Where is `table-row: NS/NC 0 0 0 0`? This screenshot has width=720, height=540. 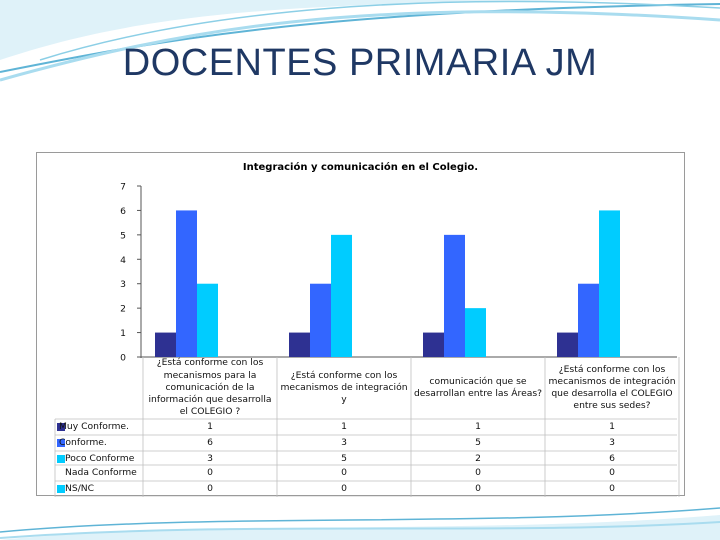 table-row: NS/NC 0 0 0 0 is located at coordinates (361, 489).